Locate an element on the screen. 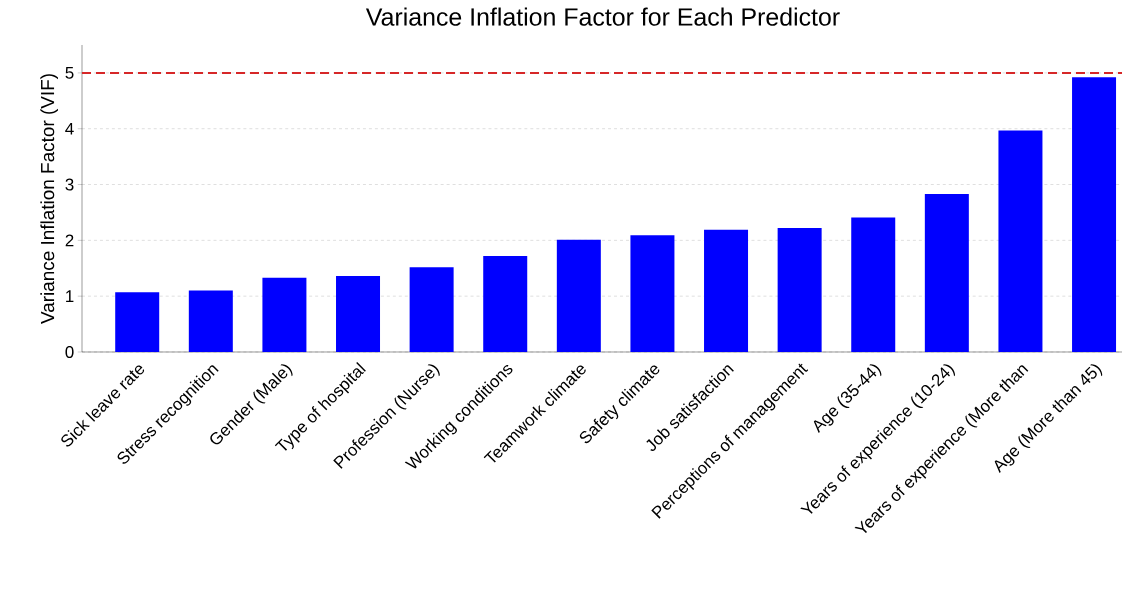 This screenshot has height=608, width=1126. y-tick-label: 4 is located at coordinates (69, 128).